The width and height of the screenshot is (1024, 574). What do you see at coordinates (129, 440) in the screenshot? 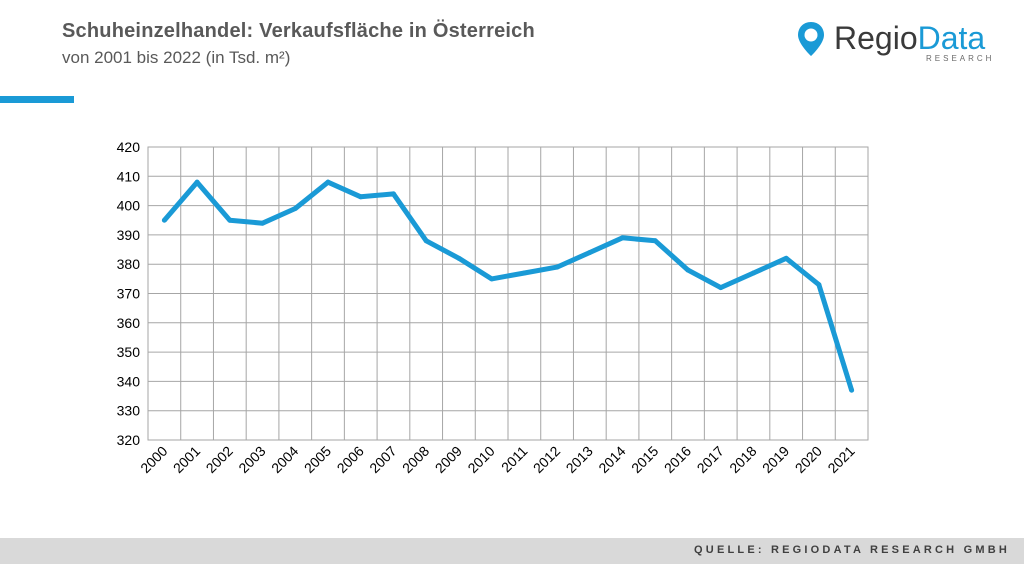
I see `y-tick-label: 320` at bounding box center [129, 440].